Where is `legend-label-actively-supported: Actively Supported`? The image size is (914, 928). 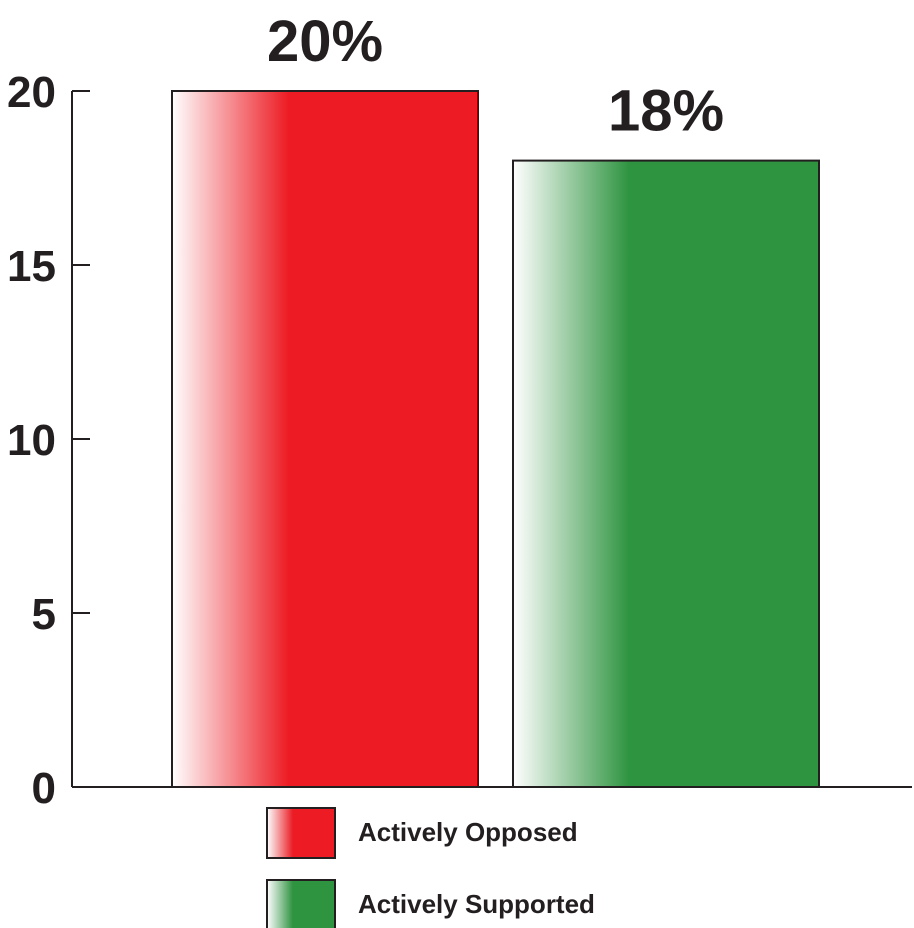
legend-label-actively-supported: Actively Supported is located at coordinates (476, 904).